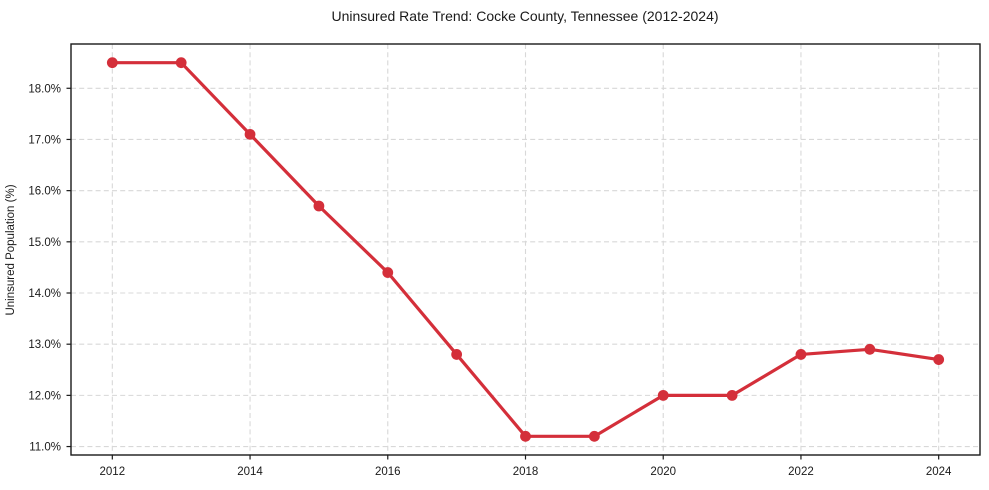 The image size is (989, 490). I want to click on x-axis-tick-label: 2024, so click(939, 472).